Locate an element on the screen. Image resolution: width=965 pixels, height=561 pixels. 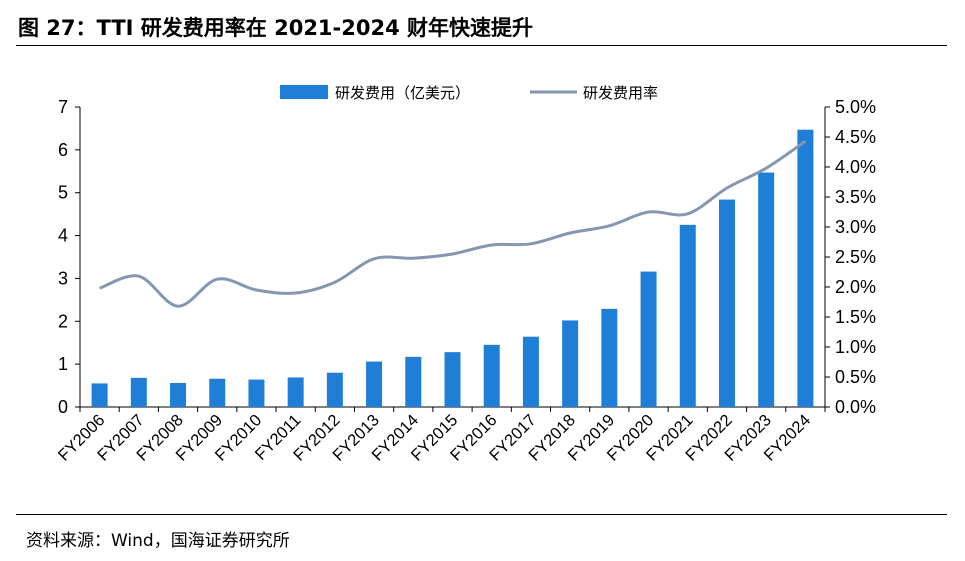
left-tick-label: 0 is located at coordinates (63, 407).